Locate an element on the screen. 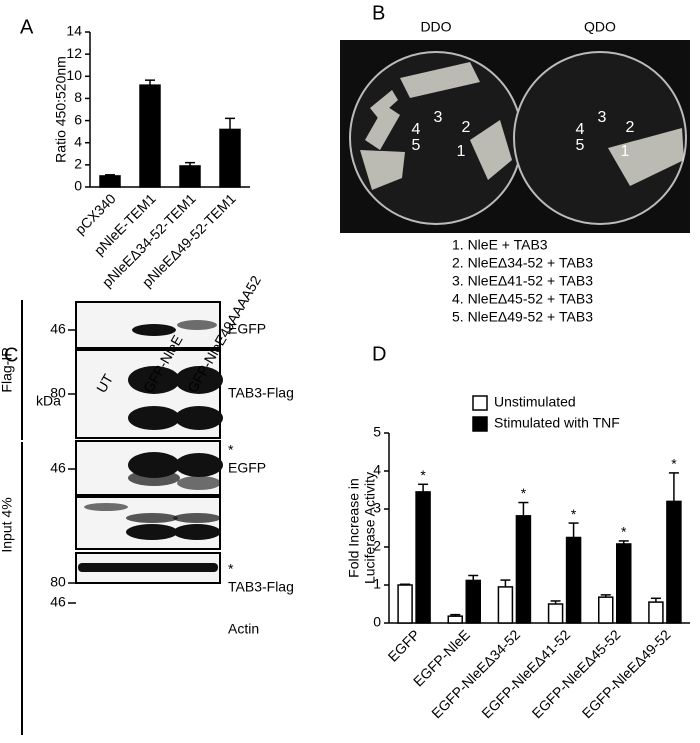 This screenshot has width=700, height=743. y-tick-label: 12 is located at coordinates (74, 53).